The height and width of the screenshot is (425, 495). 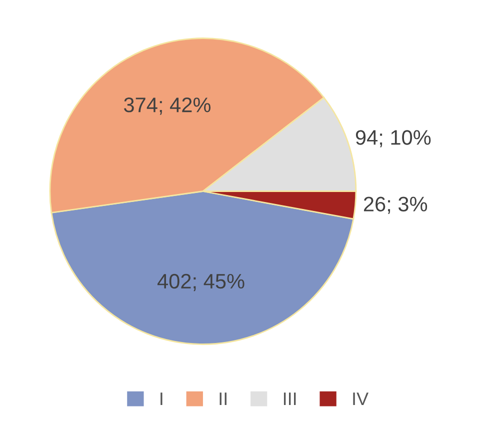 I want to click on data-label: 402; 45%, so click(x=200, y=283).